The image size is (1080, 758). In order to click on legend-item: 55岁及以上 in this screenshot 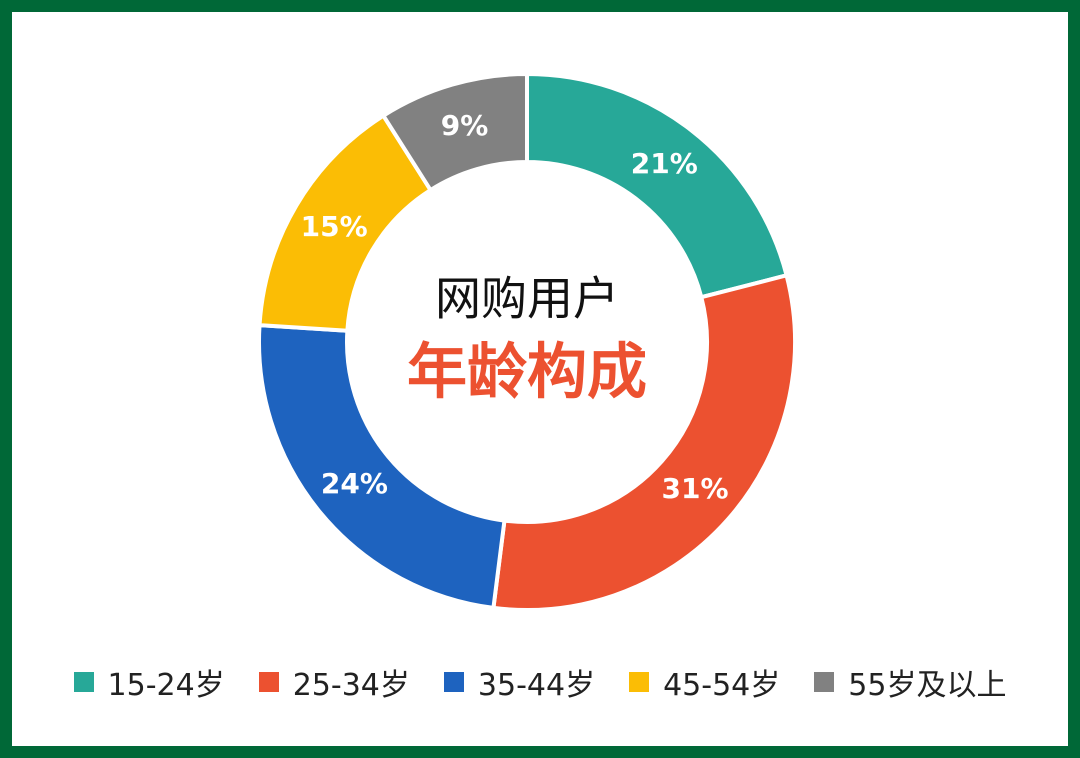, I will do `click(910, 682)`.